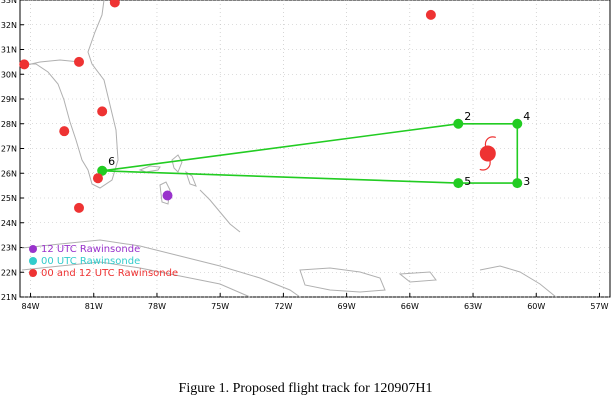 Image resolution: width=611 pixels, height=401 pixels. Describe the element at coordinates (347, 306) in the screenshot. I see `lon-label-5: 69W` at that location.